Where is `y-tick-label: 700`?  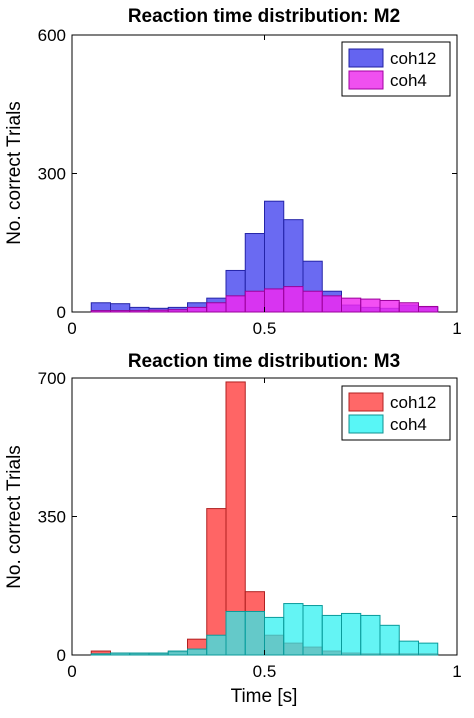 y-tick-label: 700 is located at coordinates (52, 378).